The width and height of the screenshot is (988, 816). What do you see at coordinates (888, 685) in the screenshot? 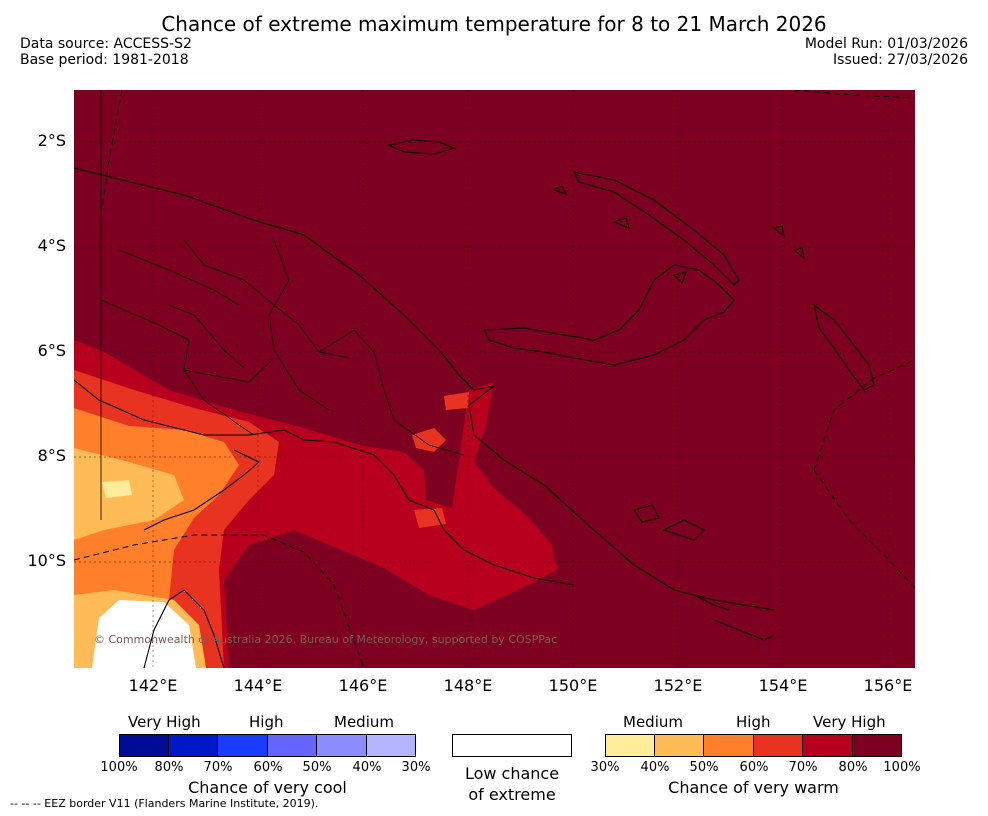
I see `lon-label-156e: 156°E` at bounding box center [888, 685].